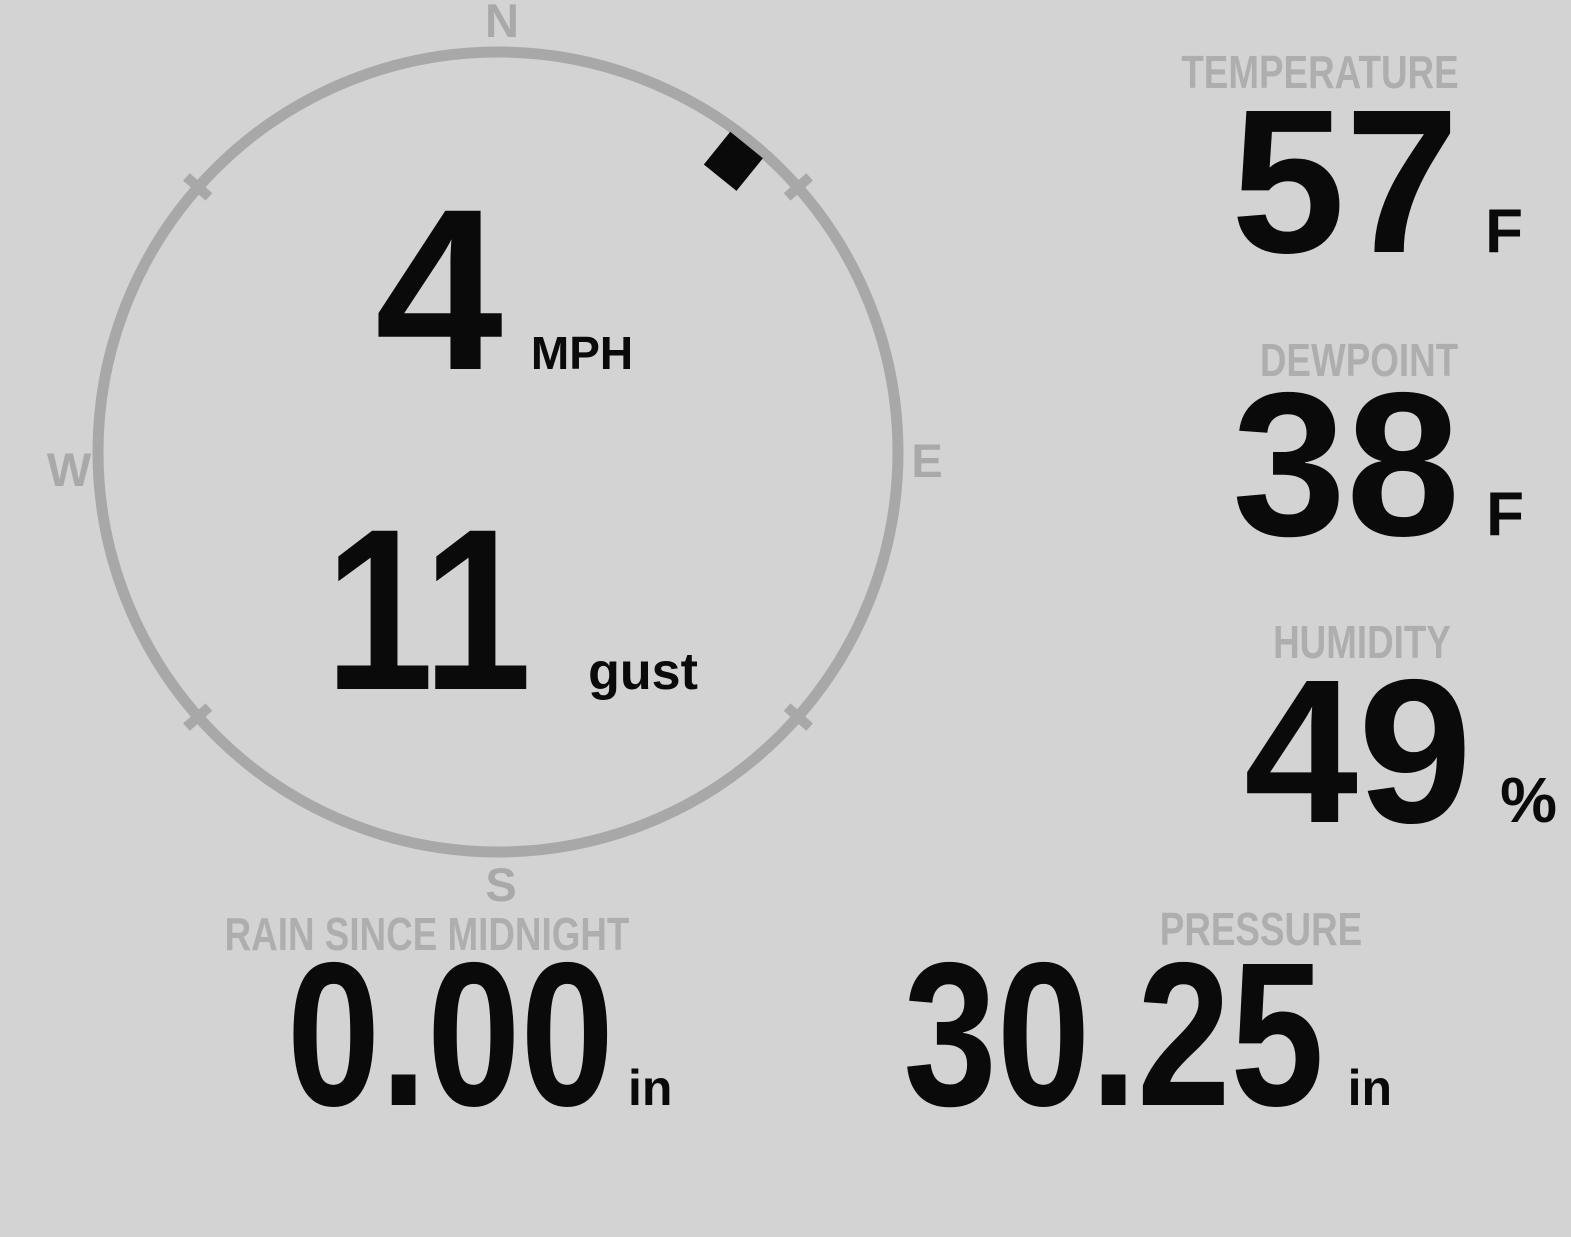 The image size is (1571, 1237). Describe the element at coordinates (1504, 231) in the screenshot. I see `temperature-unit: F` at that location.